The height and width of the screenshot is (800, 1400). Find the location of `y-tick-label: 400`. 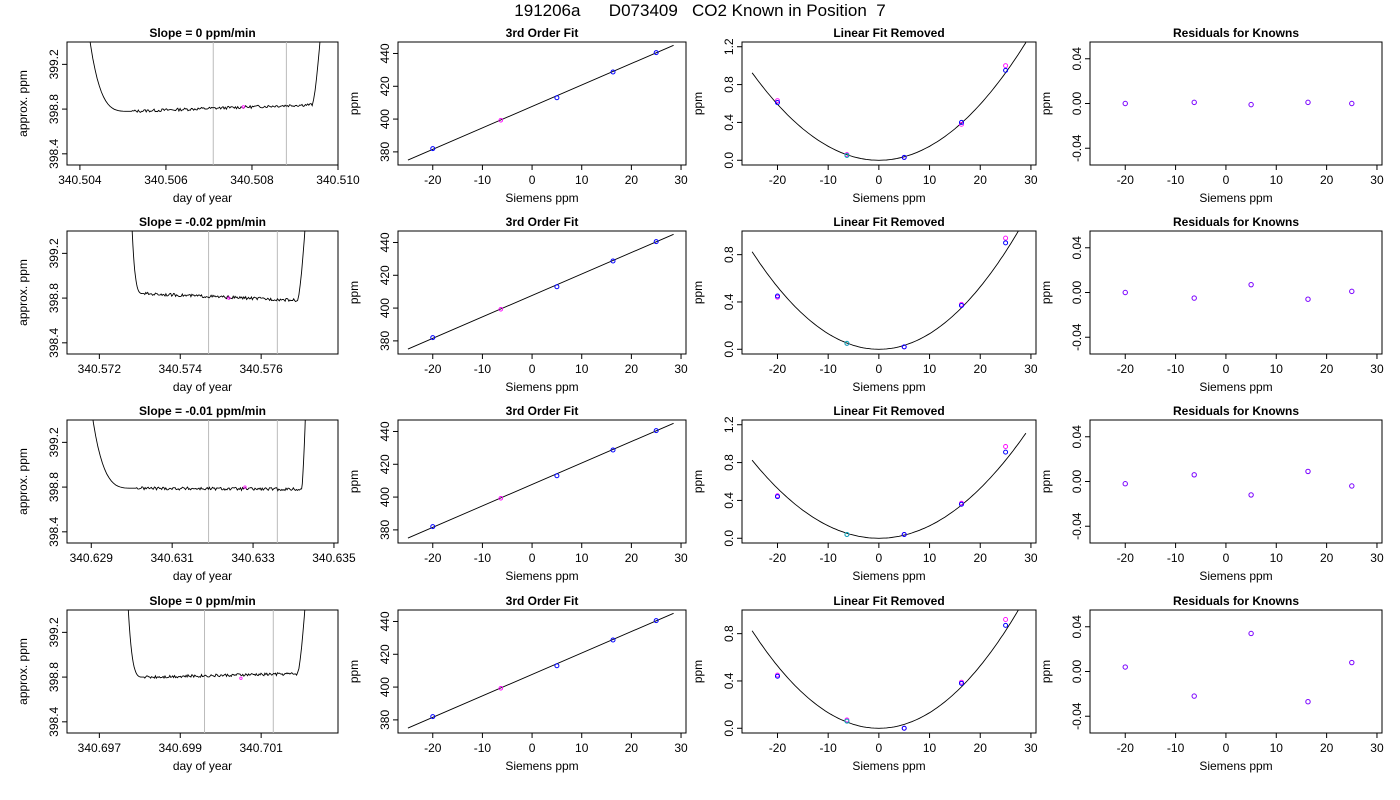

y-tick-label: 400 is located at coordinates (385, 308).